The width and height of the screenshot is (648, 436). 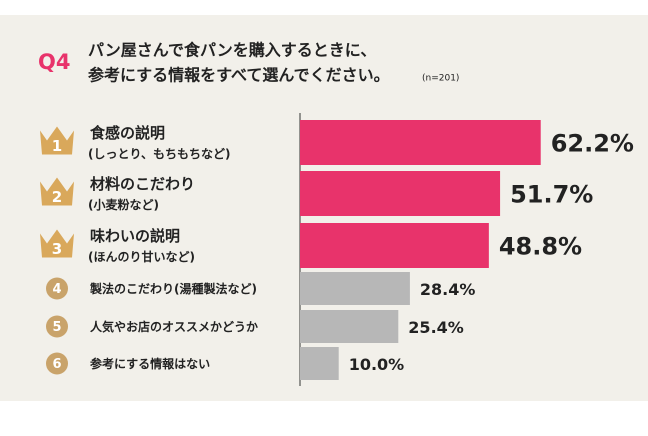 I want to click on rank-label: 1, so click(x=57, y=146).